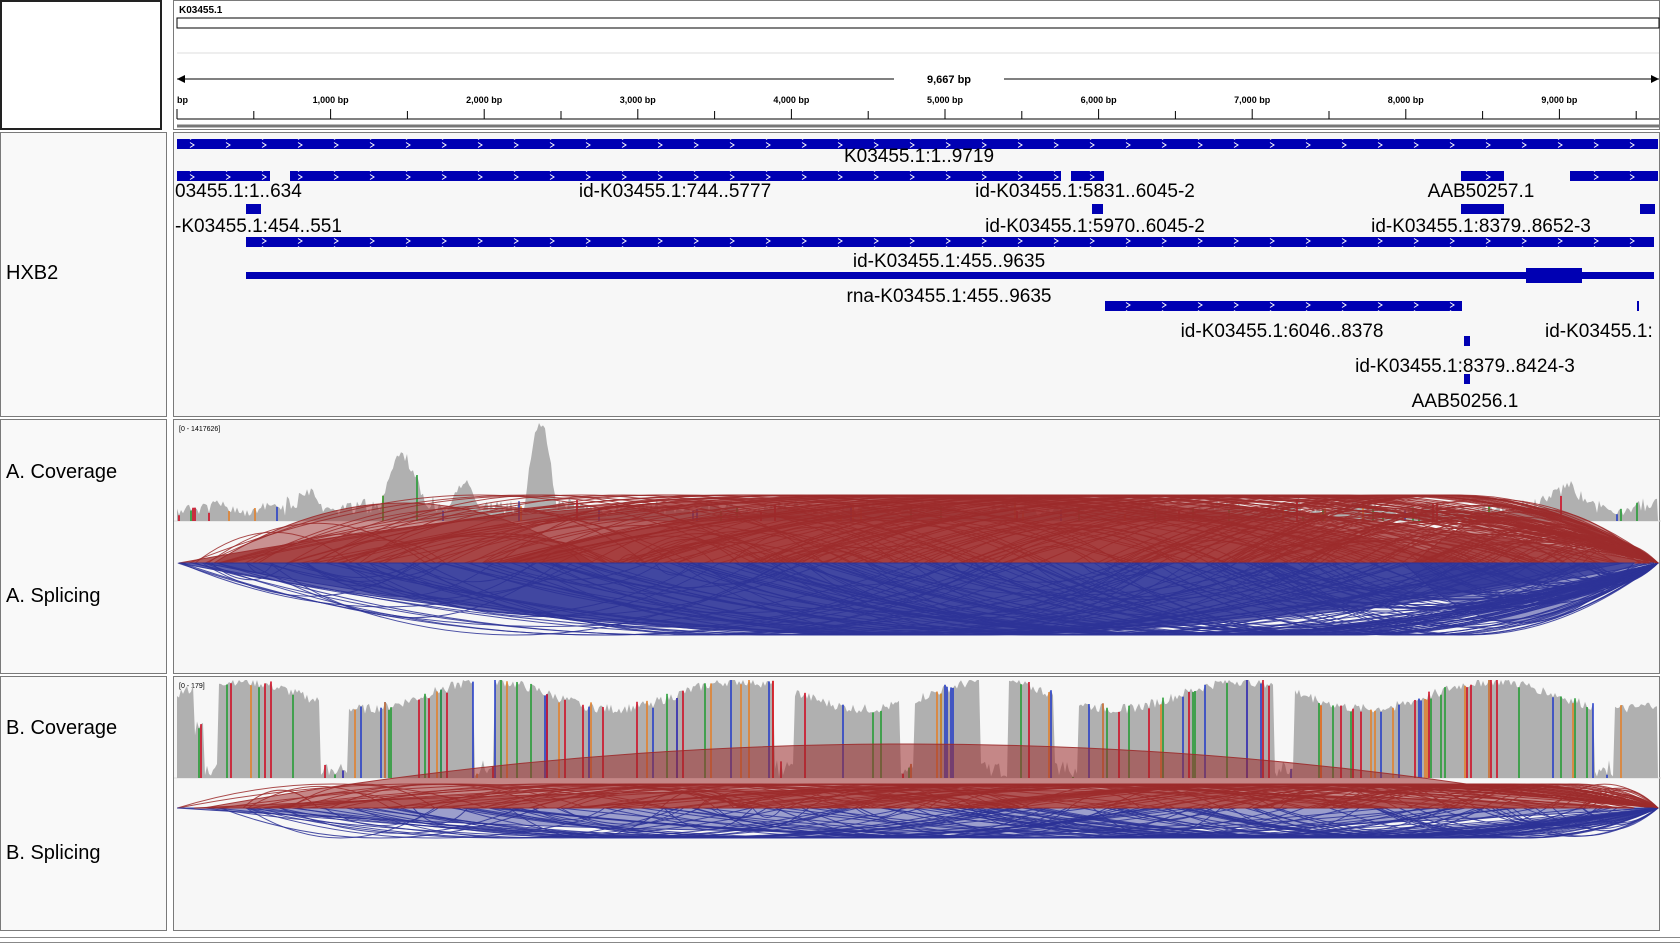 The width and height of the screenshot is (1680, 945). What do you see at coordinates (32, 273) in the screenshot?
I see `track-name-hxb2: HXB2` at bounding box center [32, 273].